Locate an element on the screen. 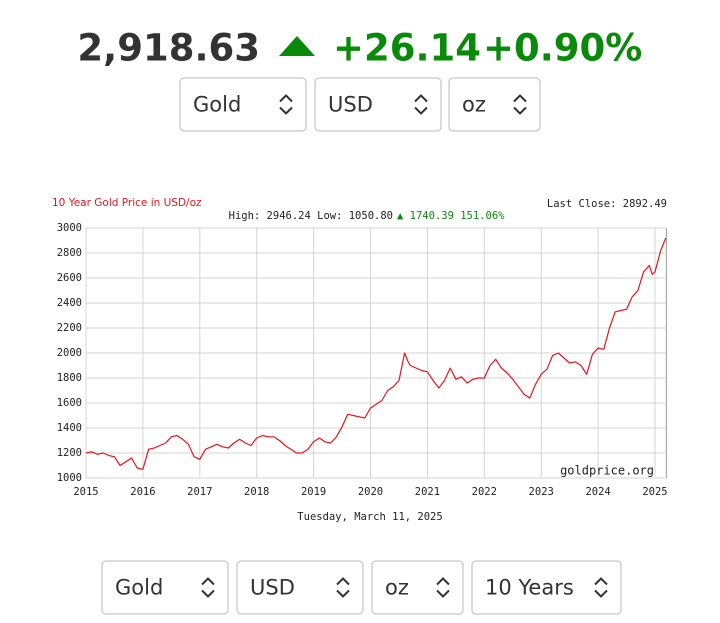 The height and width of the screenshot is (623, 720). y-tick-label: 1200 is located at coordinates (69, 453).